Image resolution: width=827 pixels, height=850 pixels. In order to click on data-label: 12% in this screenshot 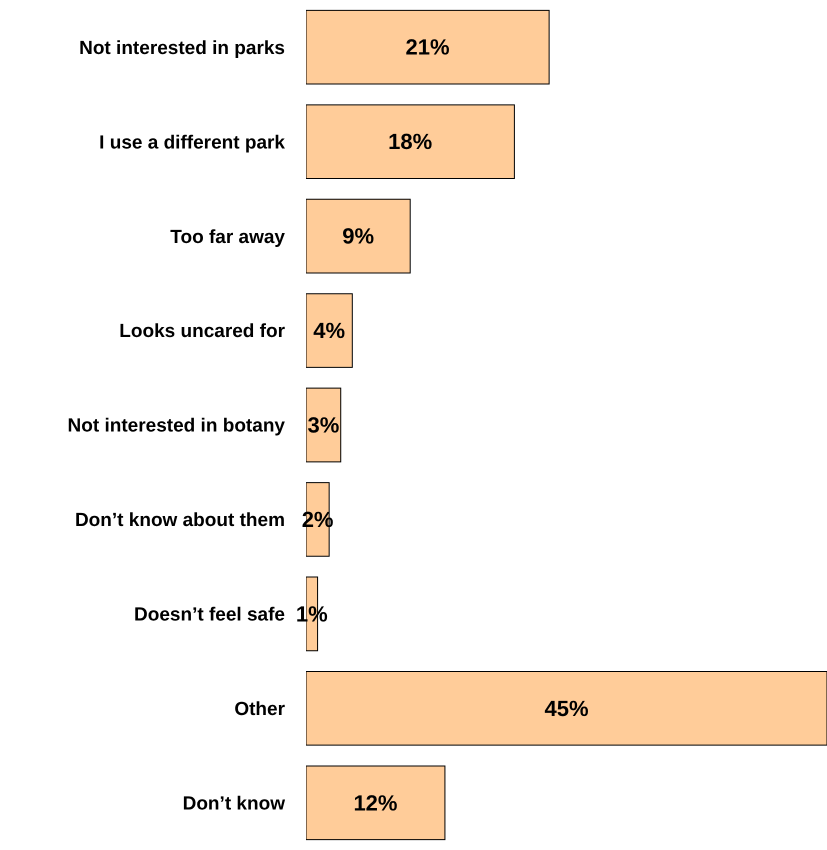, I will do `click(375, 803)`.